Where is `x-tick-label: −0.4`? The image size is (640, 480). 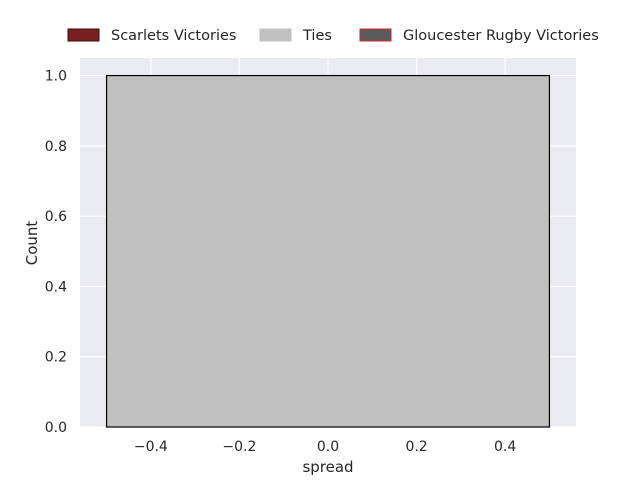 x-tick-label: −0.4 is located at coordinates (151, 447).